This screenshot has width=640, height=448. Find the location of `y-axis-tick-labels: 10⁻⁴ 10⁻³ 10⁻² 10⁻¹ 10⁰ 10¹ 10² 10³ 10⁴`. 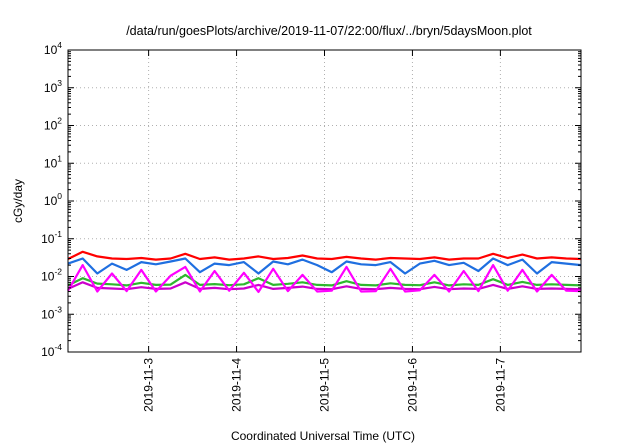

y-axis-tick-labels: 10⁻⁴ 10⁻³ 10⁻² 10⁻¹ 10⁰ 10¹ 10² 10³ 10⁴ is located at coordinates (51, 199).